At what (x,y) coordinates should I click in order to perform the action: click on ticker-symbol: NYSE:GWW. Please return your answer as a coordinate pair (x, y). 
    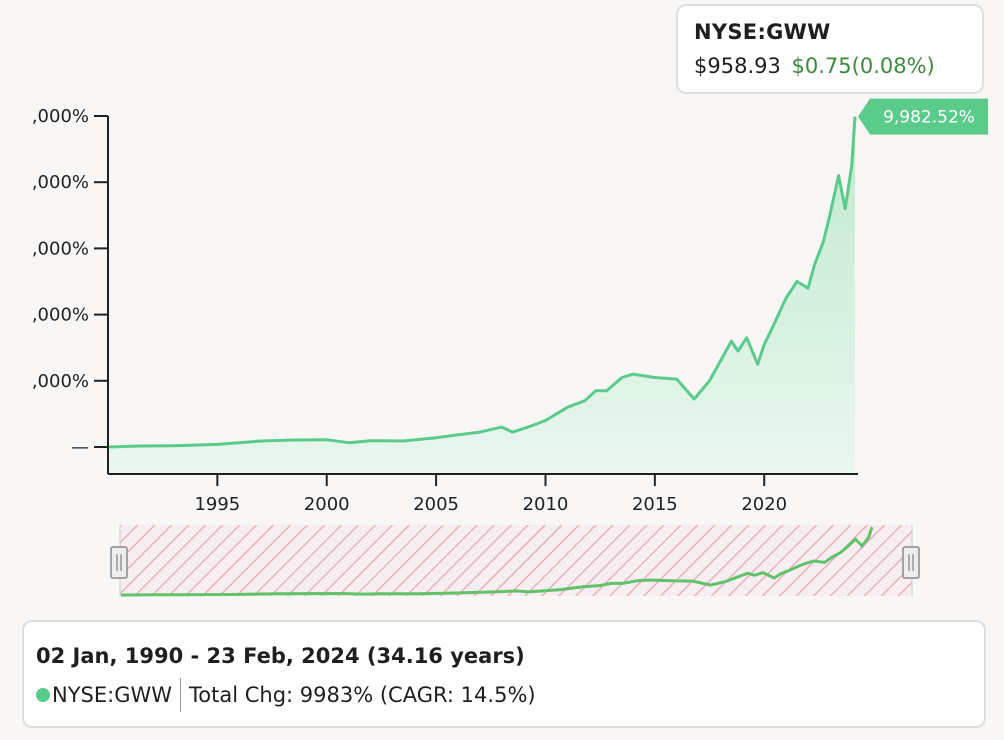
    Looking at the image, I should click on (762, 32).